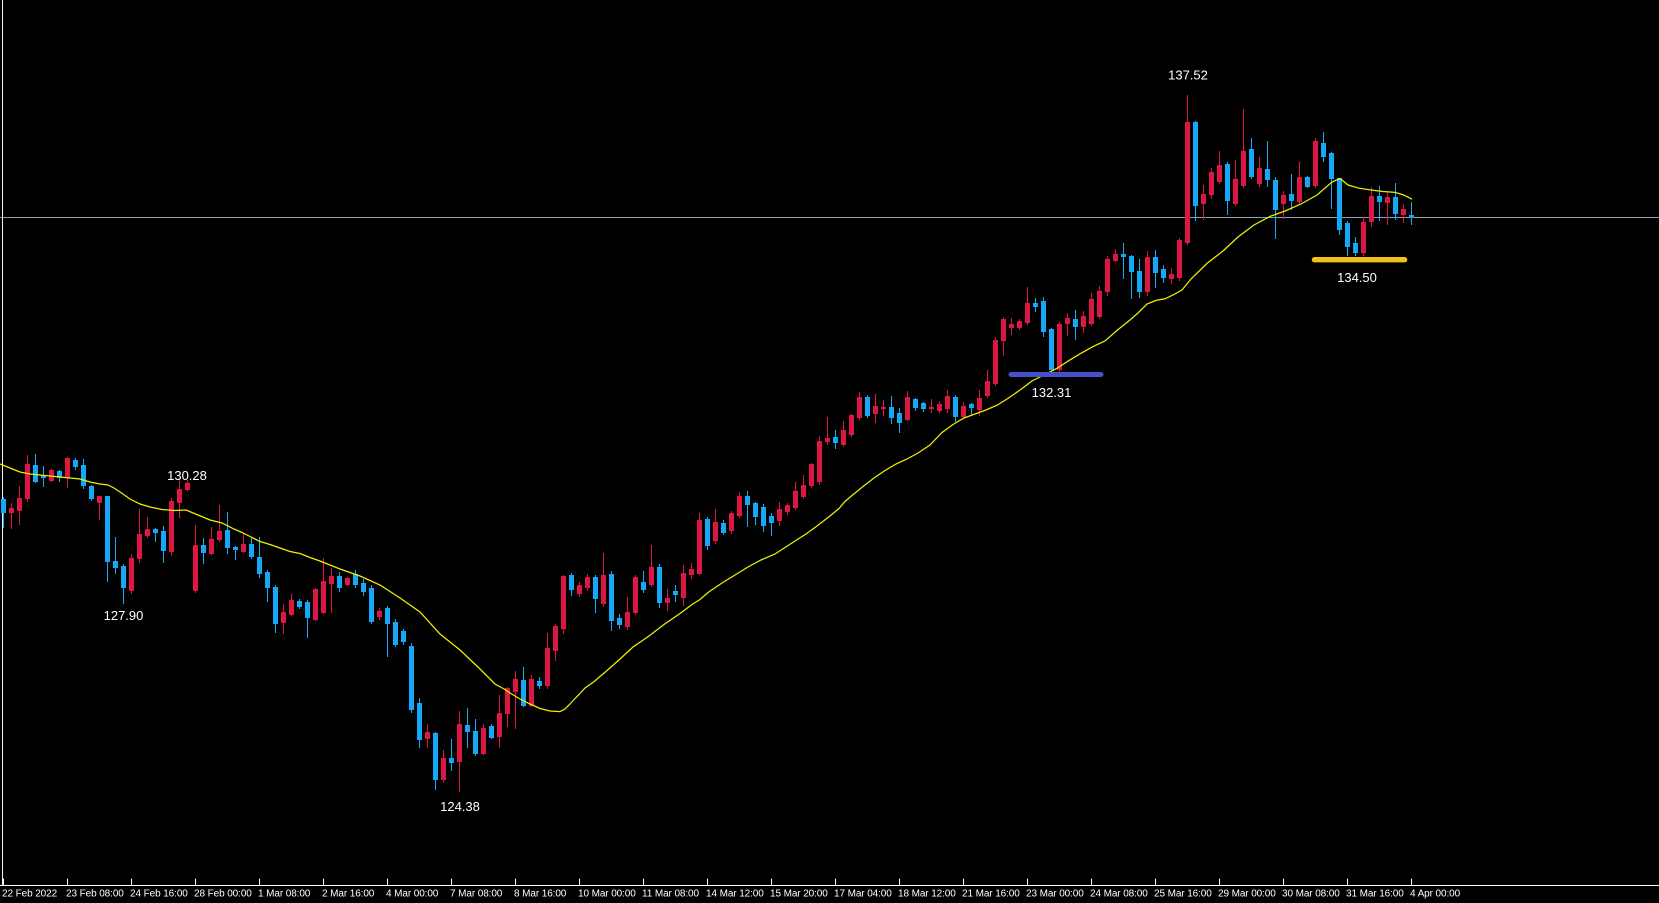 The height and width of the screenshot is (903, 1659). Describe the element at coordinates (95, 894) in the screenshot. I see `svg-text: 23 Feb 08:00` at that location.